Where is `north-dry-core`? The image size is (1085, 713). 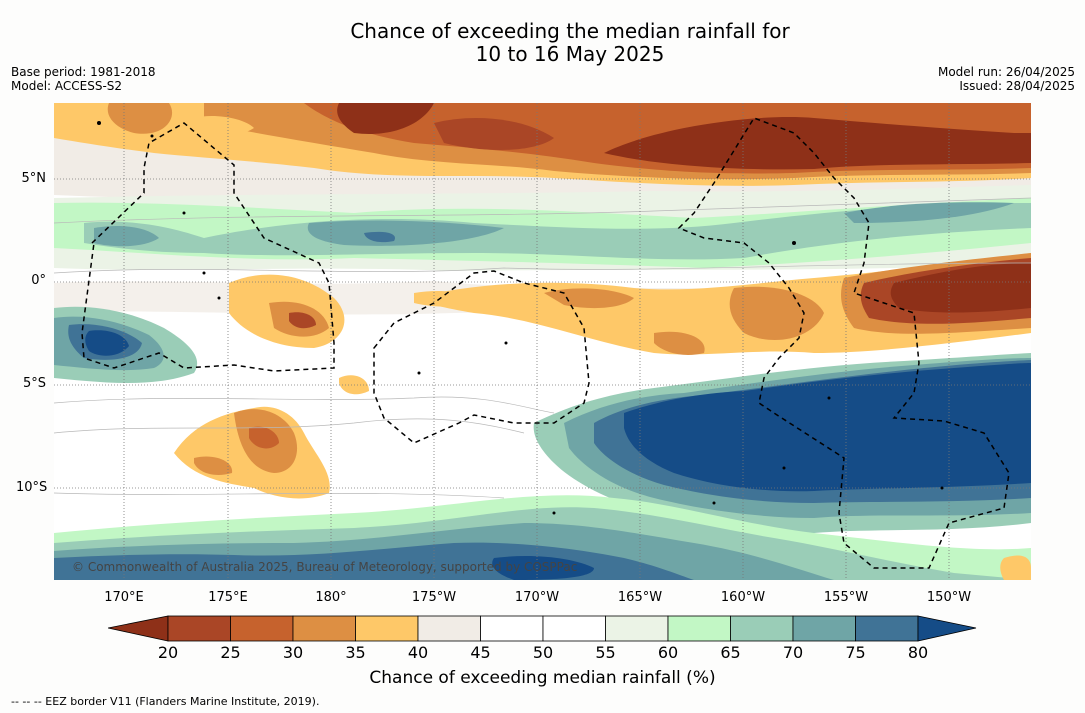 north-dry-core is located at coordinates (817, 143).